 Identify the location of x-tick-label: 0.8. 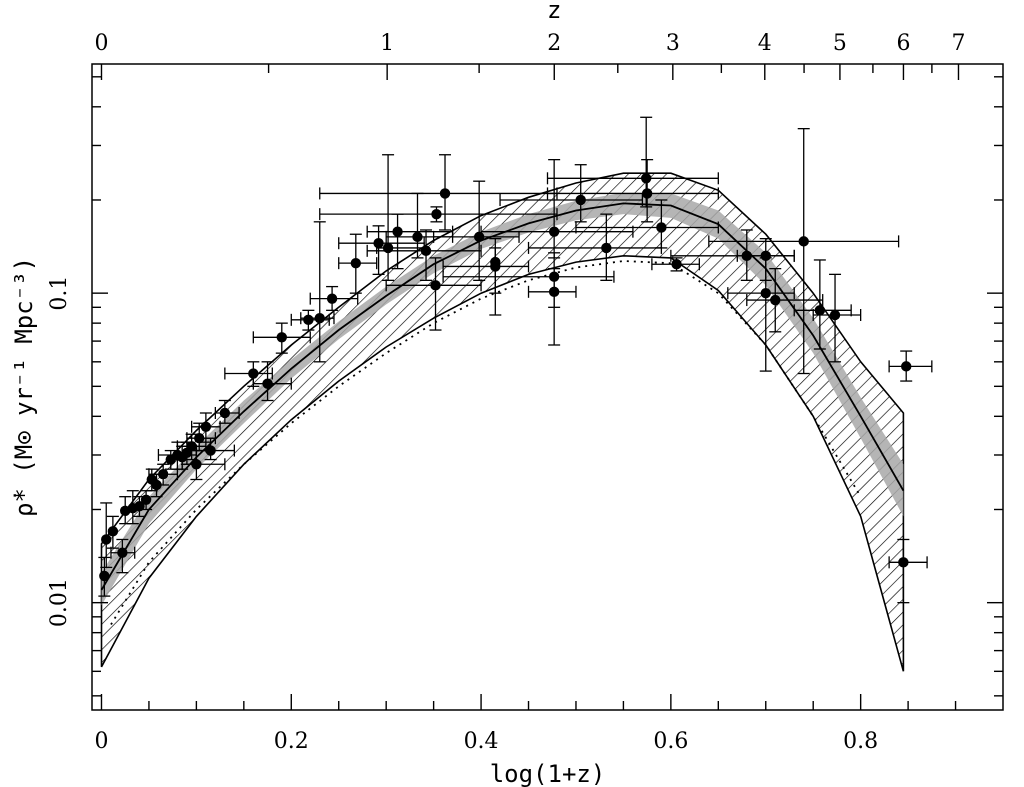
(860, 741).